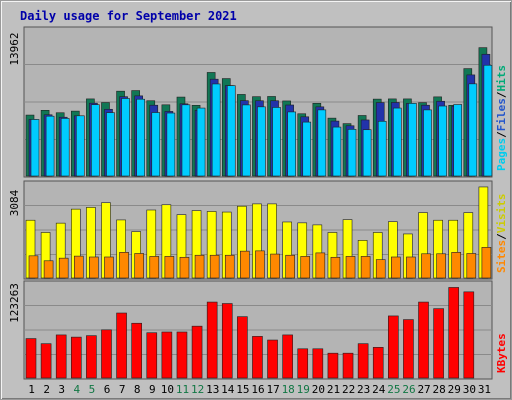 This screenshot has width=512, height=400. What do you see at coordinates (152, 389) in the screenshot?
I see `day-label-9: 9` at bounding box center [152, 389].